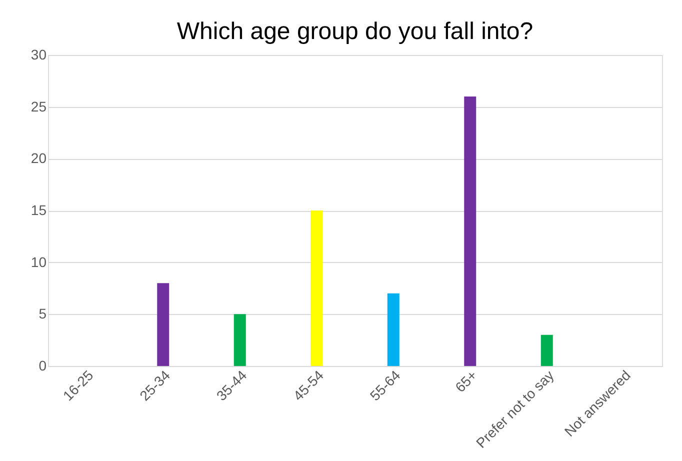 The width and height of the screenshot is (682, 461). I want to click on y-tick-label: 10, so click(38, 262).